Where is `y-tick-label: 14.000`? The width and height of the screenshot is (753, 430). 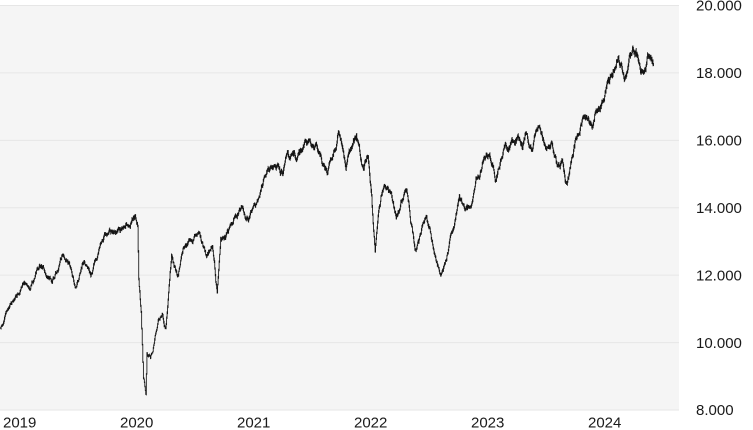 y-tick-label: 14.000 is located at coordinates (719, 208).